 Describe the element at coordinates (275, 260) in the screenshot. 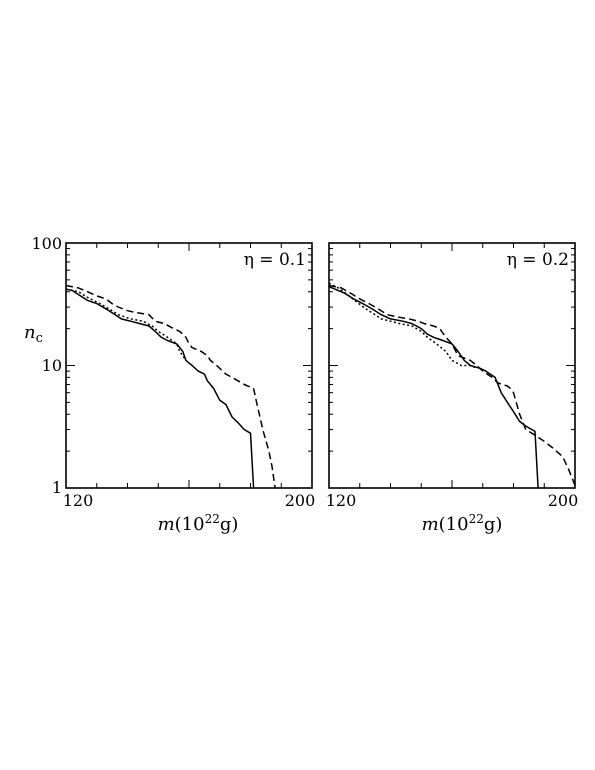

I see `panel-label: η = 0.1` at that location.